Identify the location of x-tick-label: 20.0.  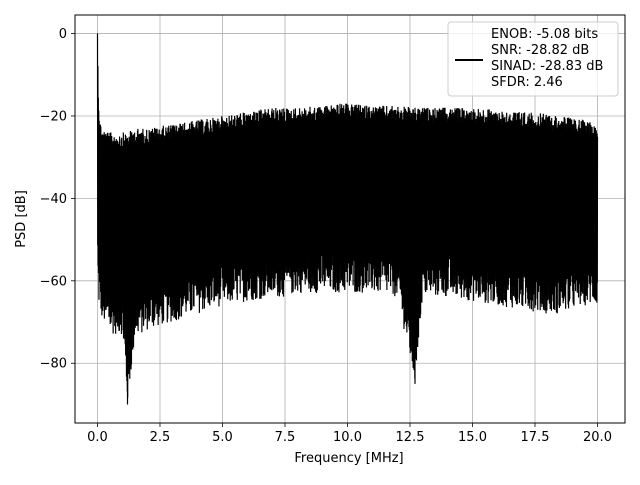
(597, 437).